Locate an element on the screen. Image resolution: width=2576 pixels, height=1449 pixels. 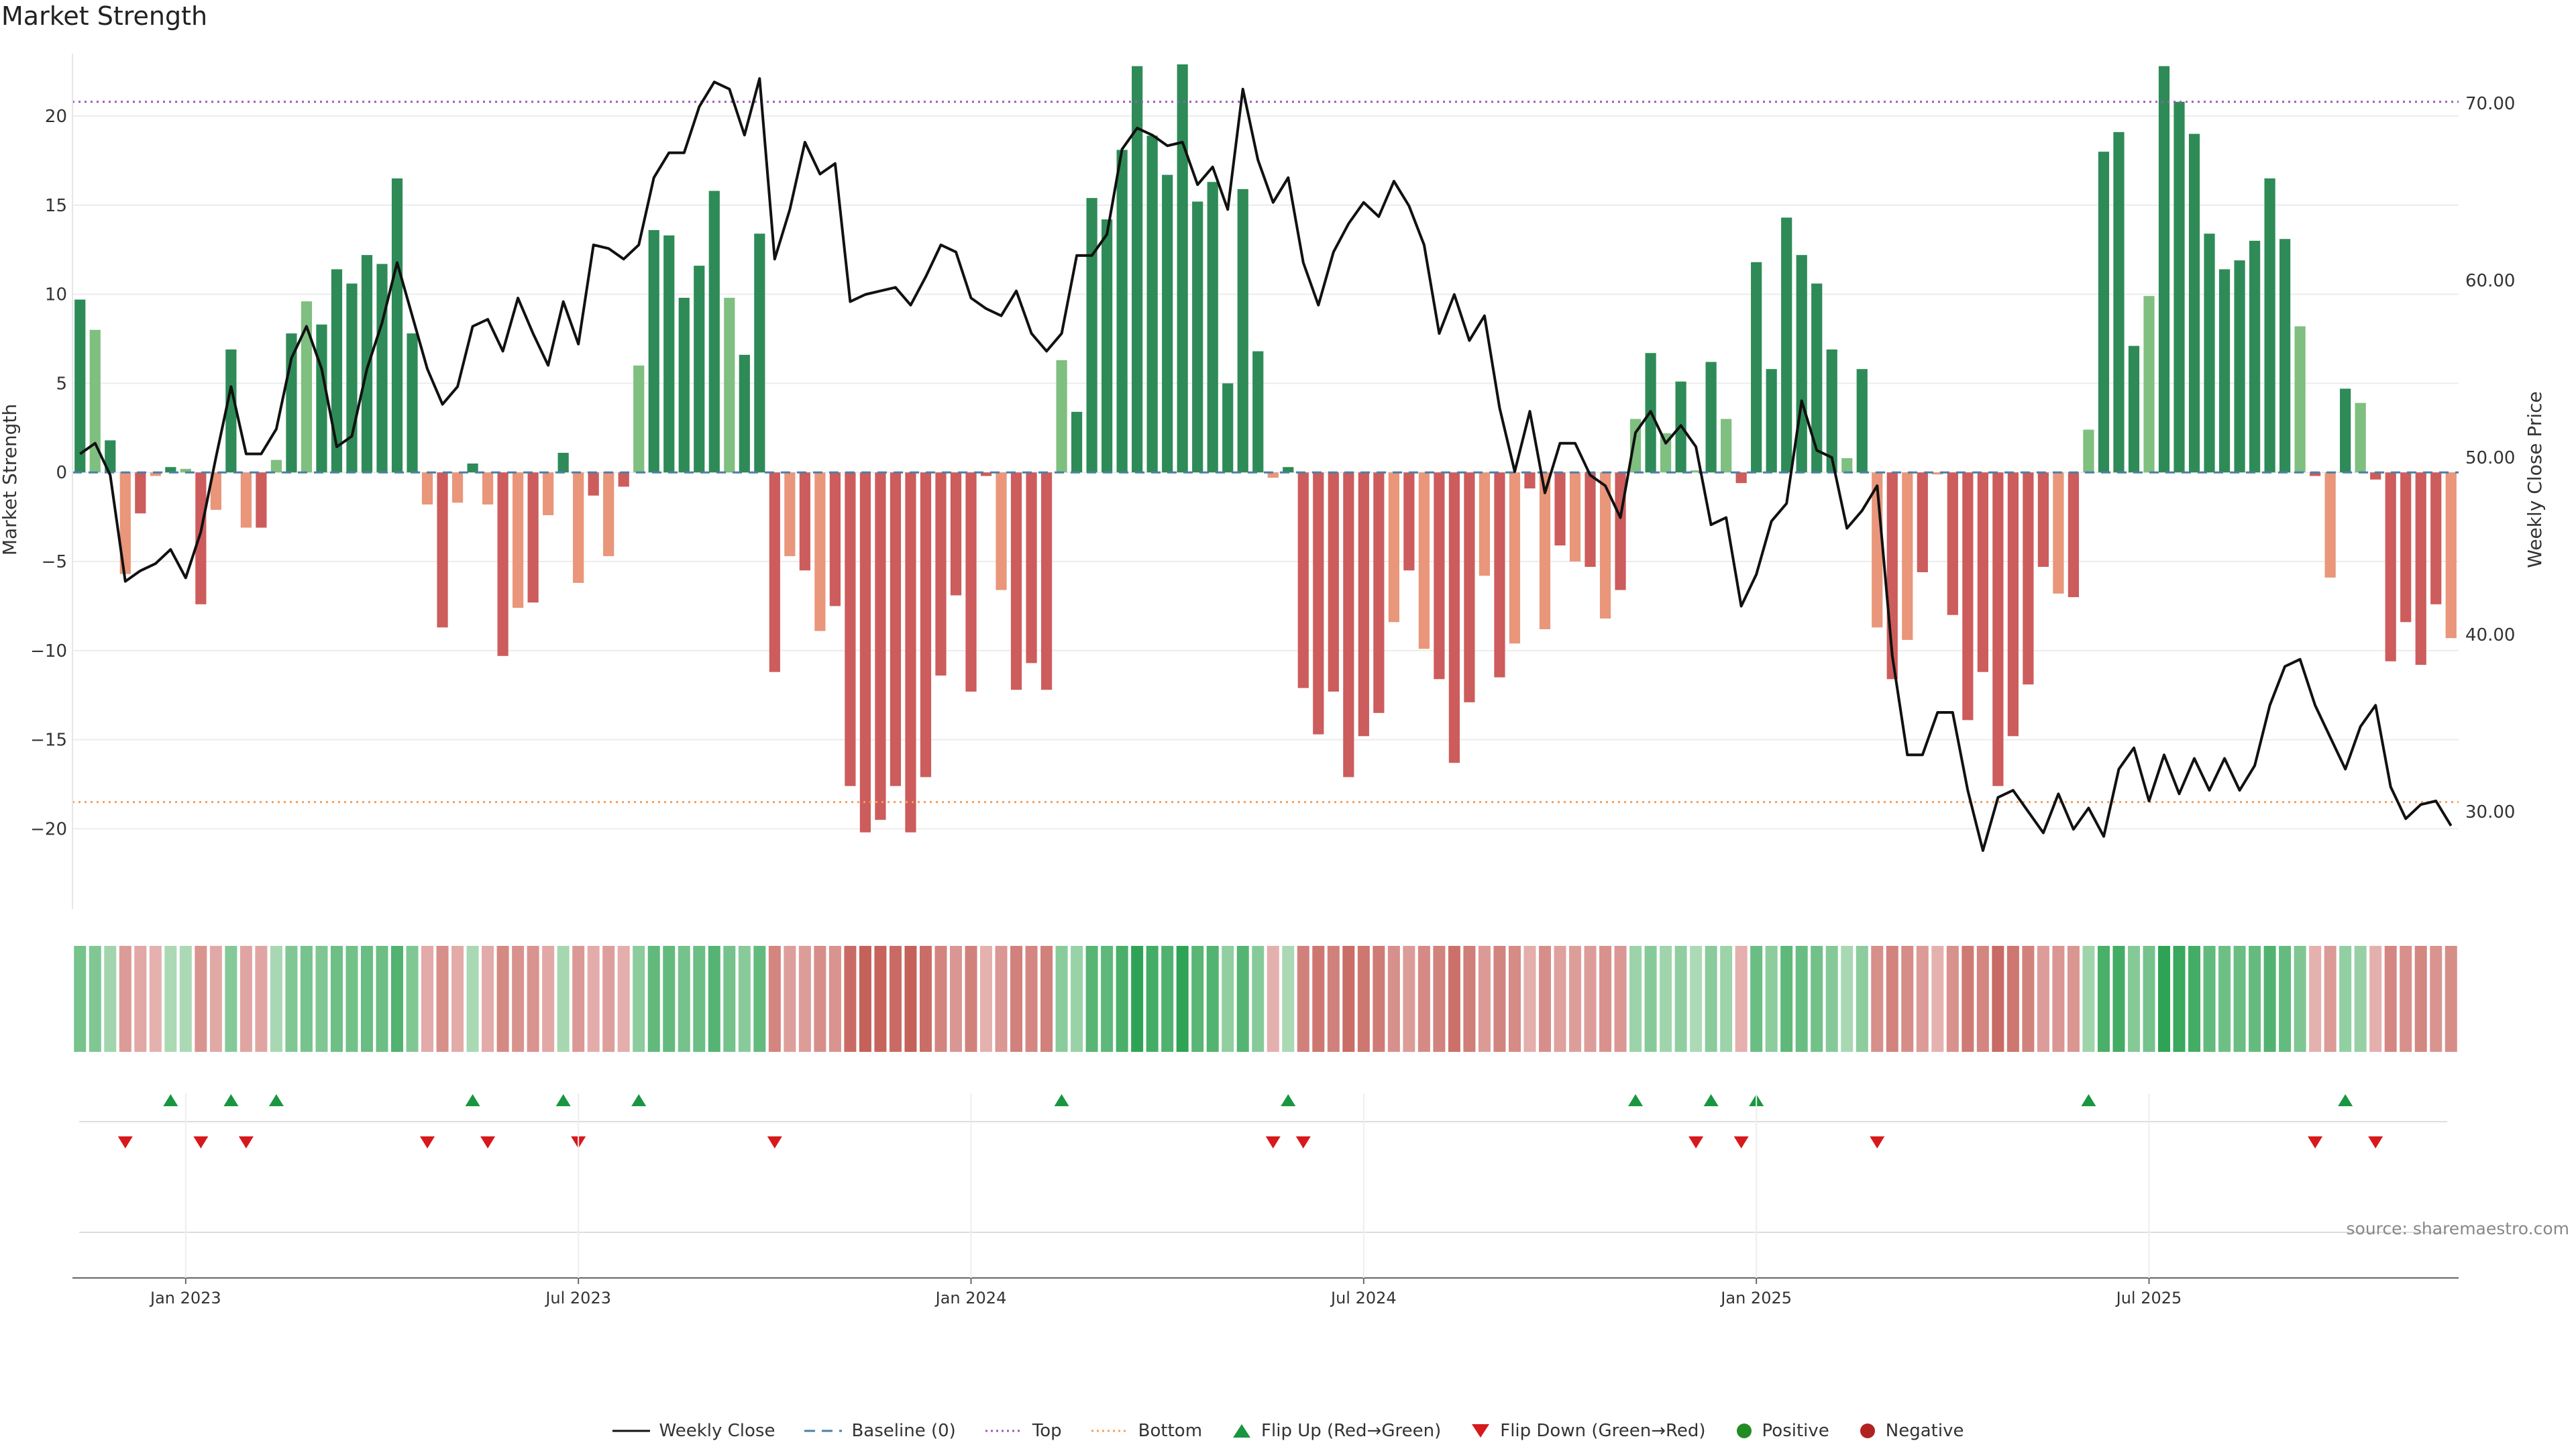
source-note: source: sharemaestro.com is located at coordinates (2458, 1228).